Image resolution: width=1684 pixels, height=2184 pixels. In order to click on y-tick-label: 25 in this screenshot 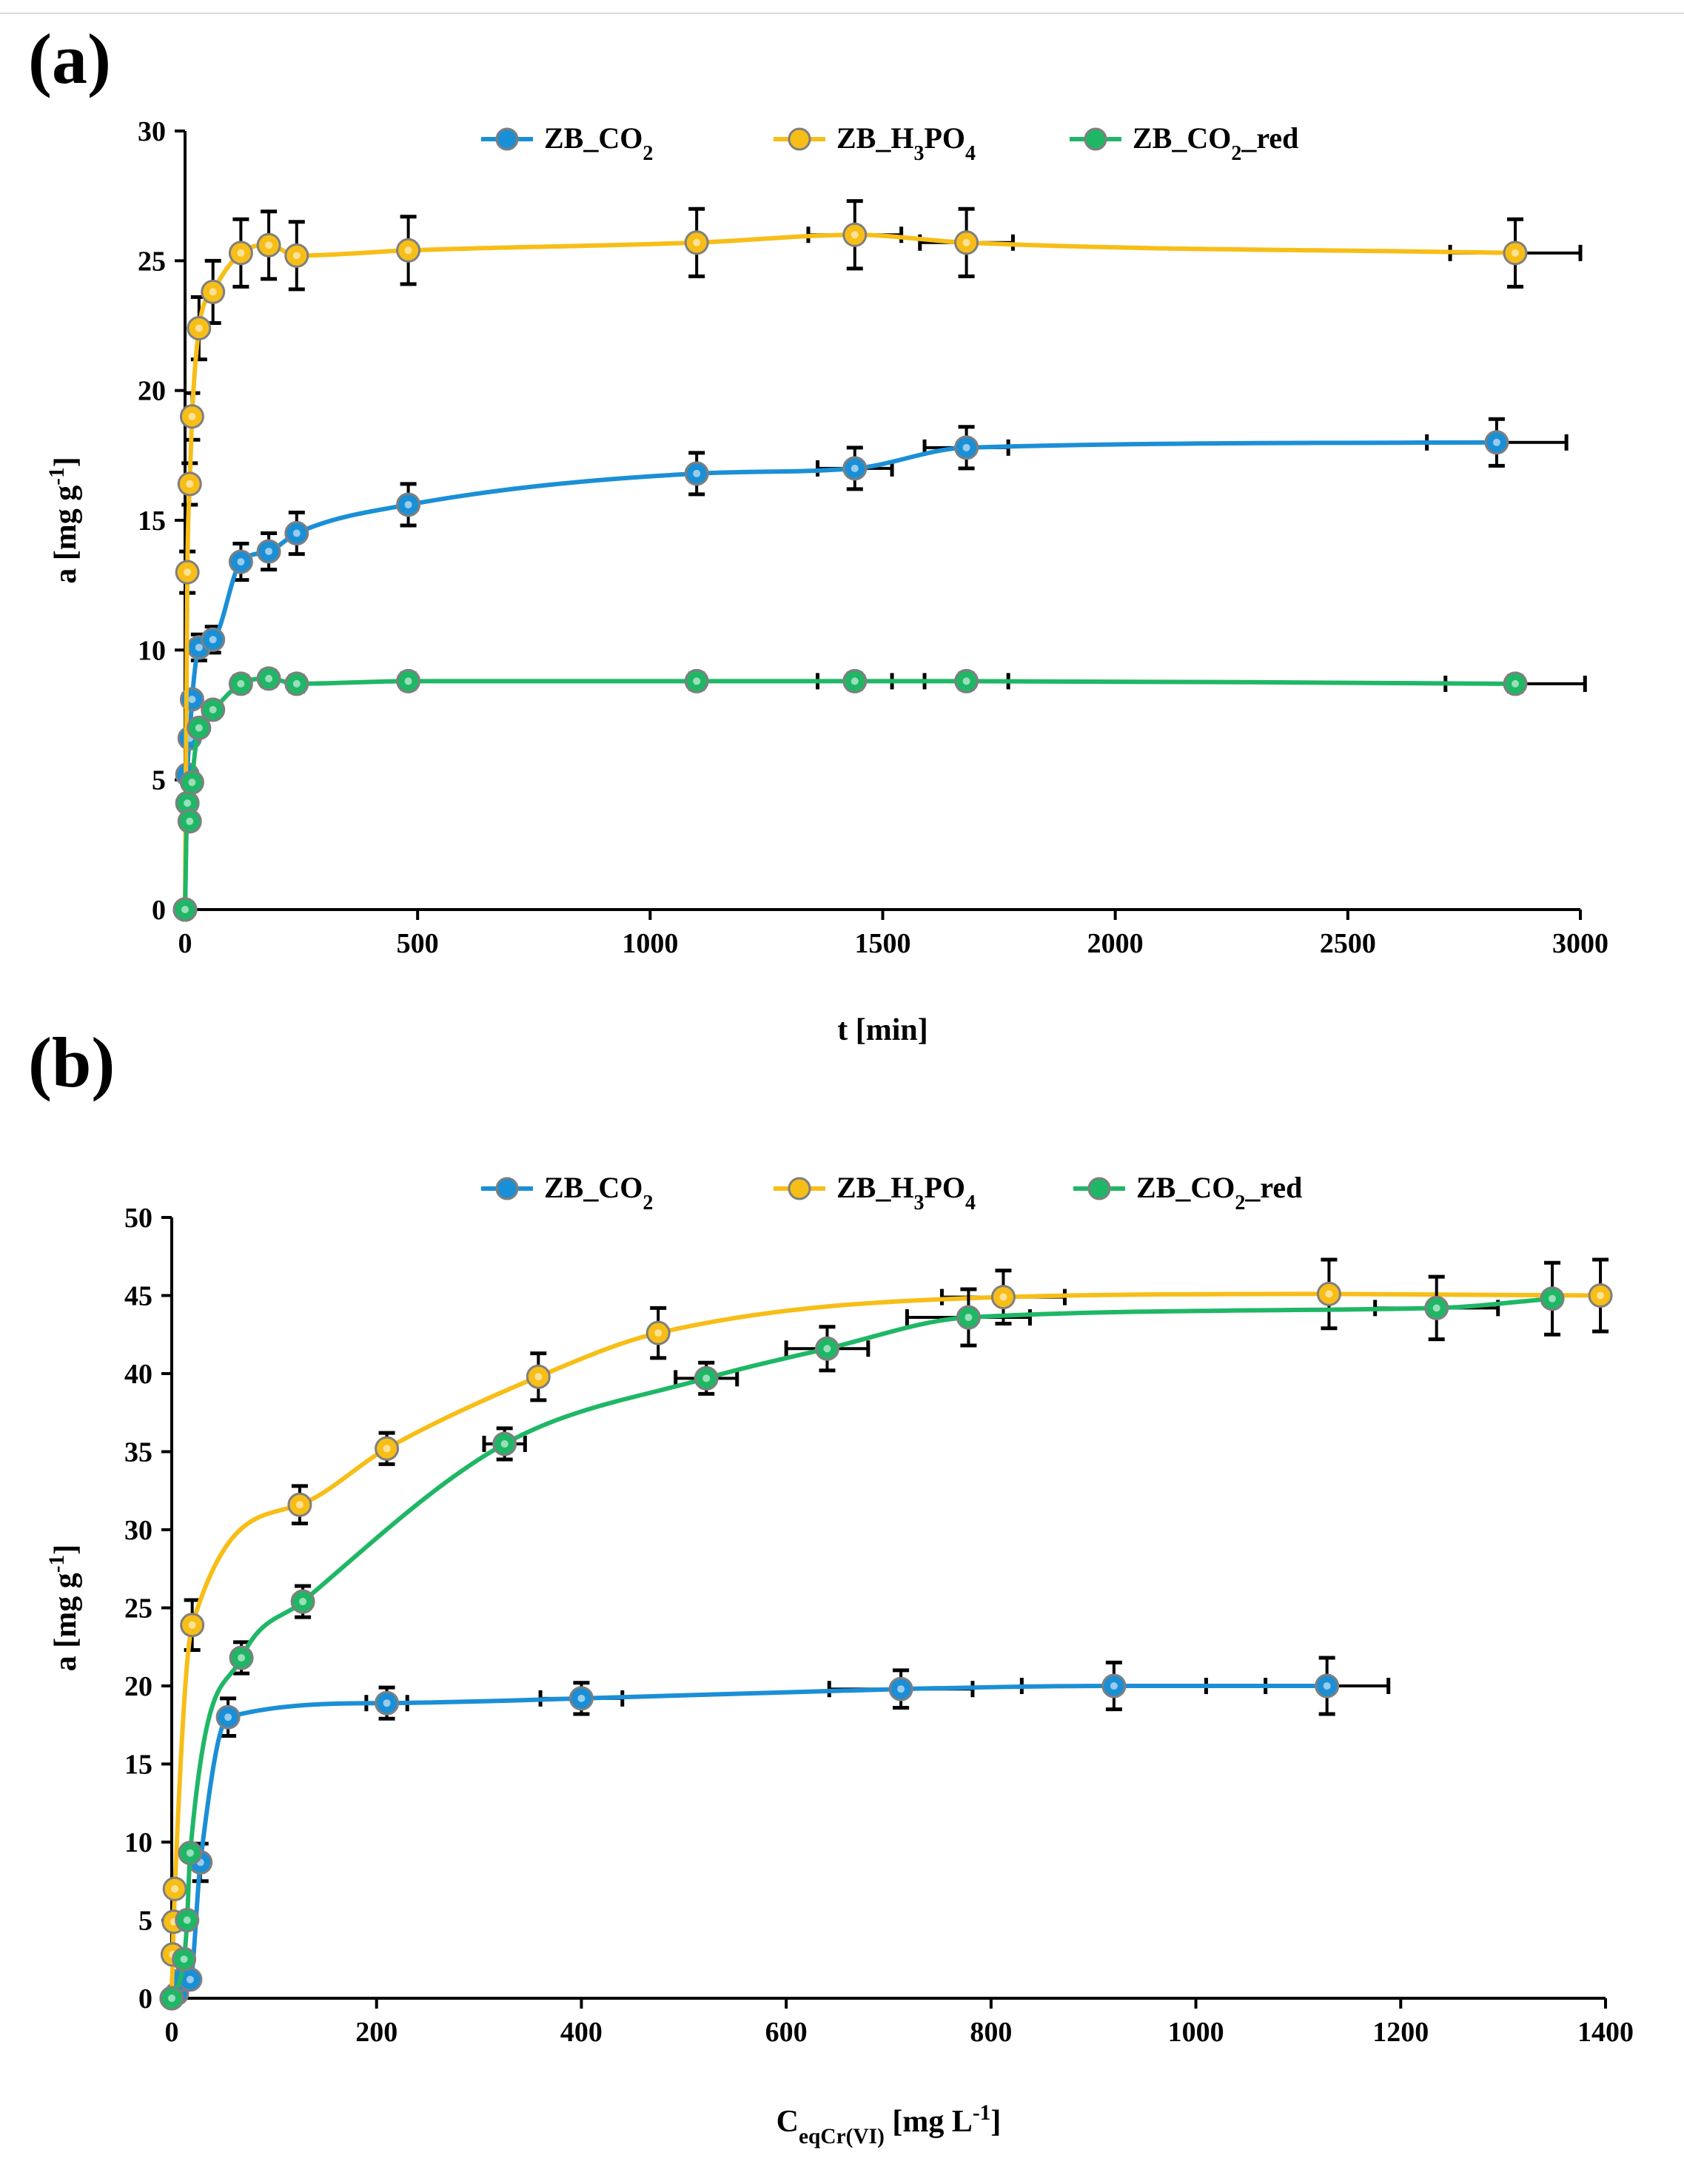, I will do `click(152, 261)`.